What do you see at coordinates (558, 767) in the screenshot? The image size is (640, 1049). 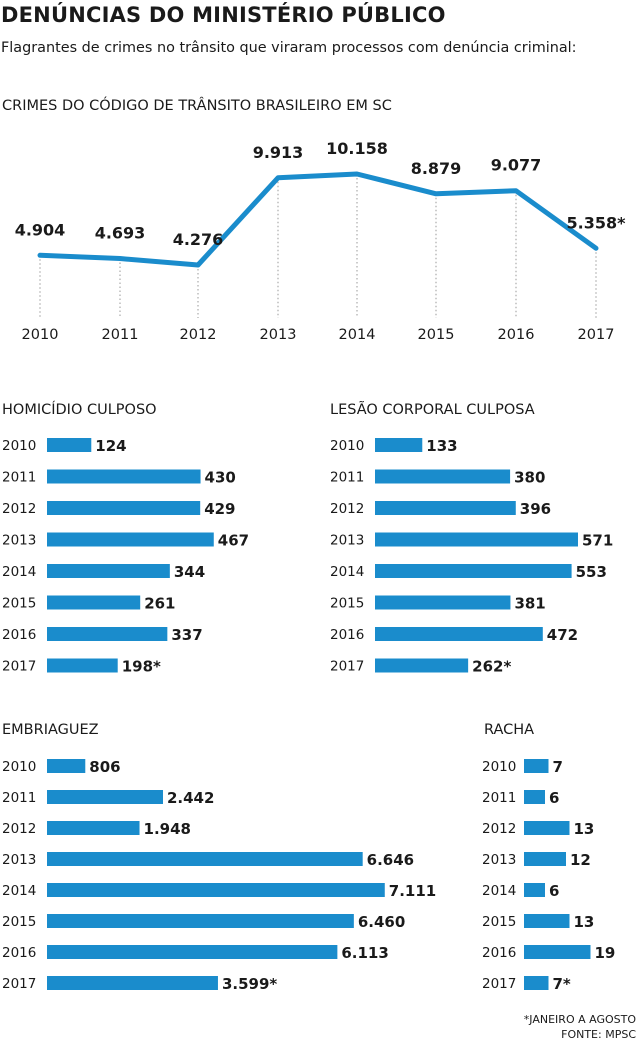 I see `racha-value-label: 7` at bounding box center [558, 767].